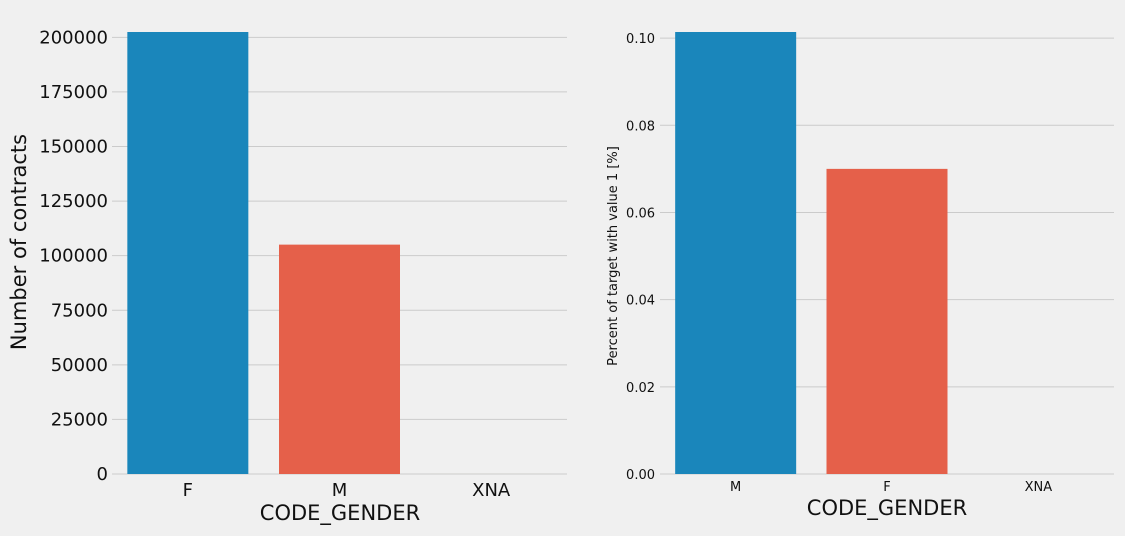  What do you see at coordinates (886, 487) in the screenshot?
I see `right-x-tick-label: F` at bounding box center [886, 487].